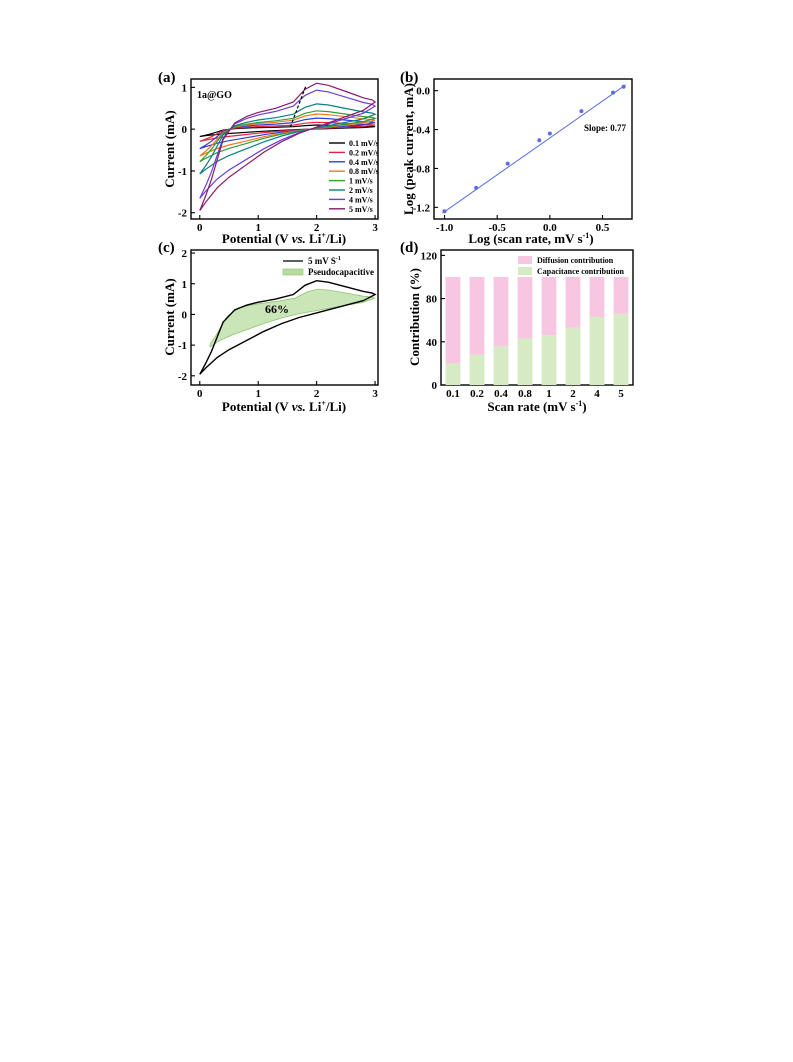  I want to click on panel-d-xlabel-end: ), so click(584, 406).